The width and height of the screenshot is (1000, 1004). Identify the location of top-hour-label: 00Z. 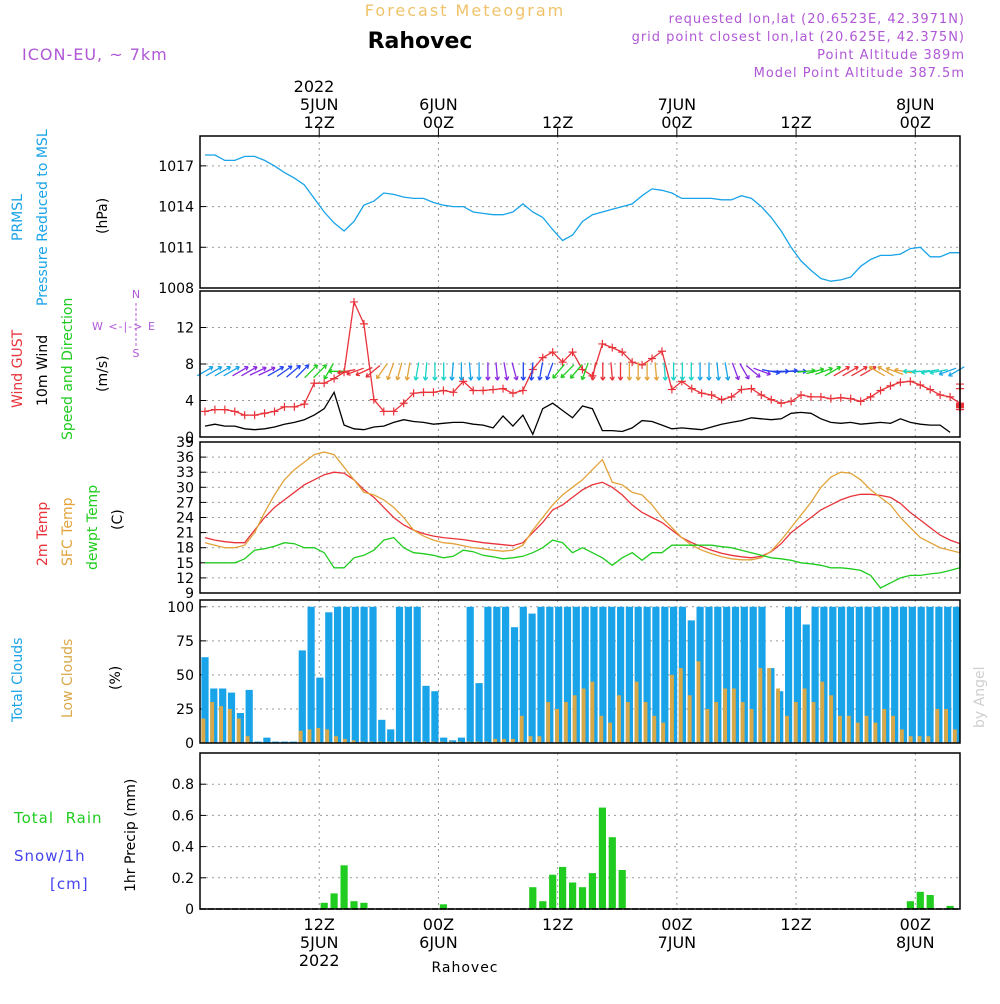
(676, 122).